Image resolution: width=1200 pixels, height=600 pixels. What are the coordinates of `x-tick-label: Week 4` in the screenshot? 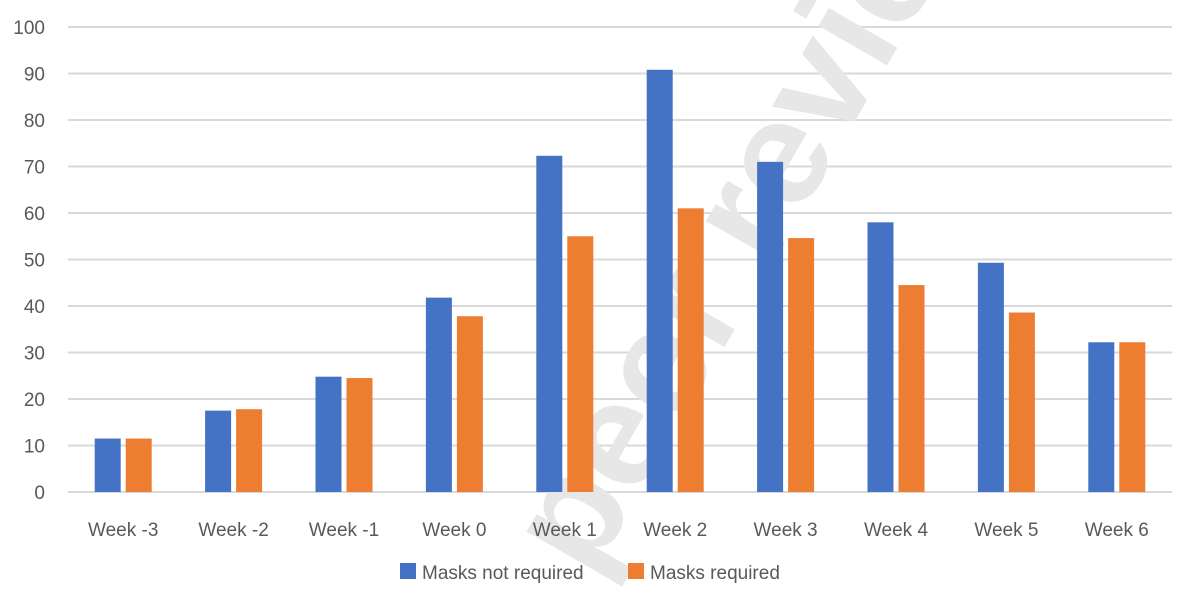 It's located at (896, 530).